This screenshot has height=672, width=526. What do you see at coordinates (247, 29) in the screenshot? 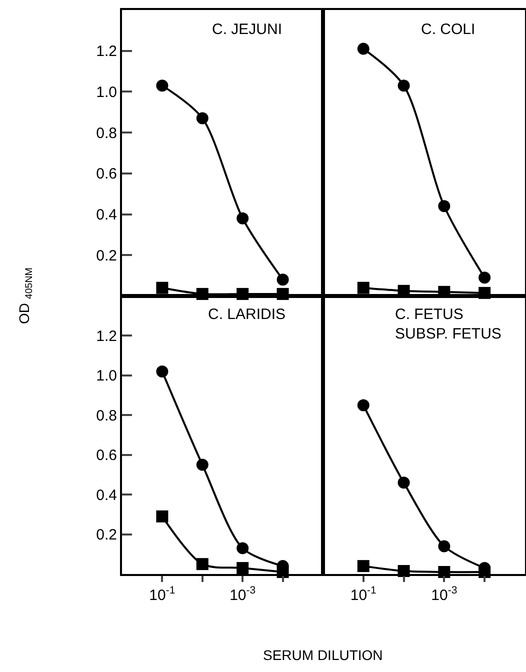
I see `text: C. JEJUNI` at bounding box center [247, 29].